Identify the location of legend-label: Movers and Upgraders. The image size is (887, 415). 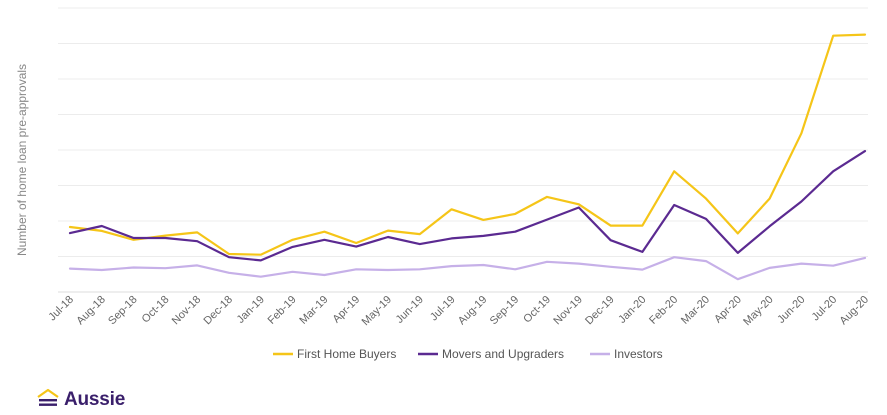
(503, 354).